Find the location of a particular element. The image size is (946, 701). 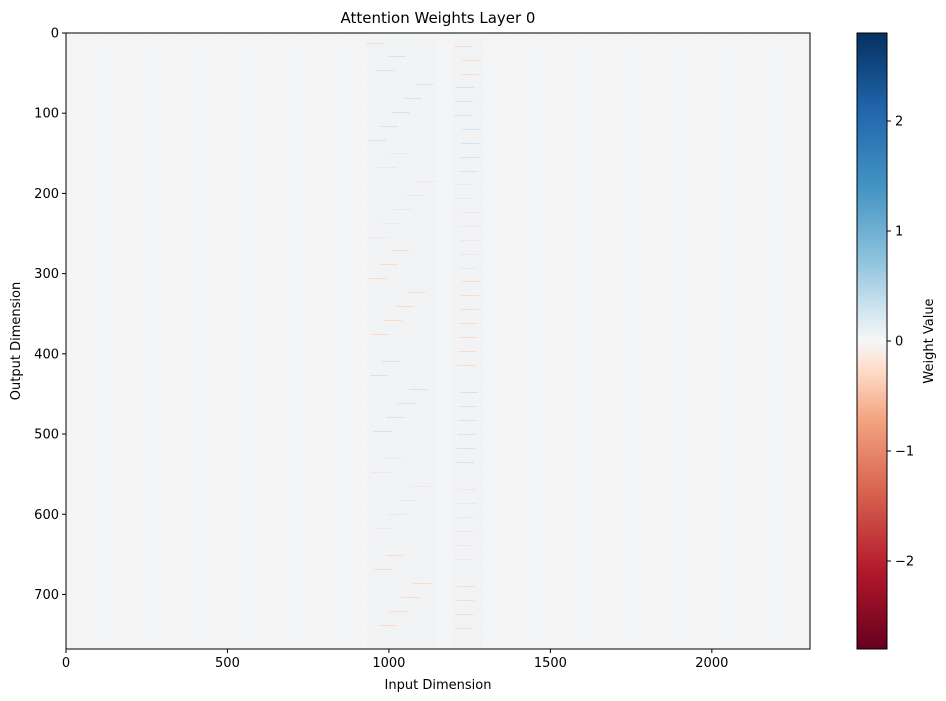

y-tick-label: 100 is located at coordinates (46, 114).